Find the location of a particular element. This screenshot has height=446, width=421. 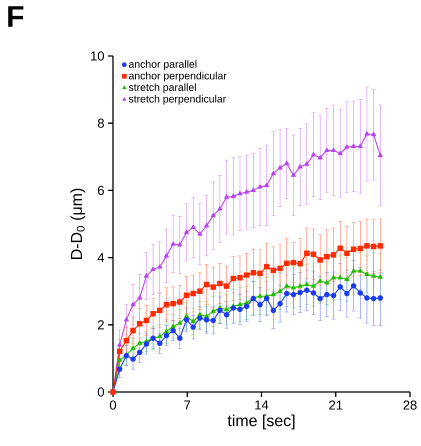

y-tick-label: 0 is located at coordinates (101, 392).